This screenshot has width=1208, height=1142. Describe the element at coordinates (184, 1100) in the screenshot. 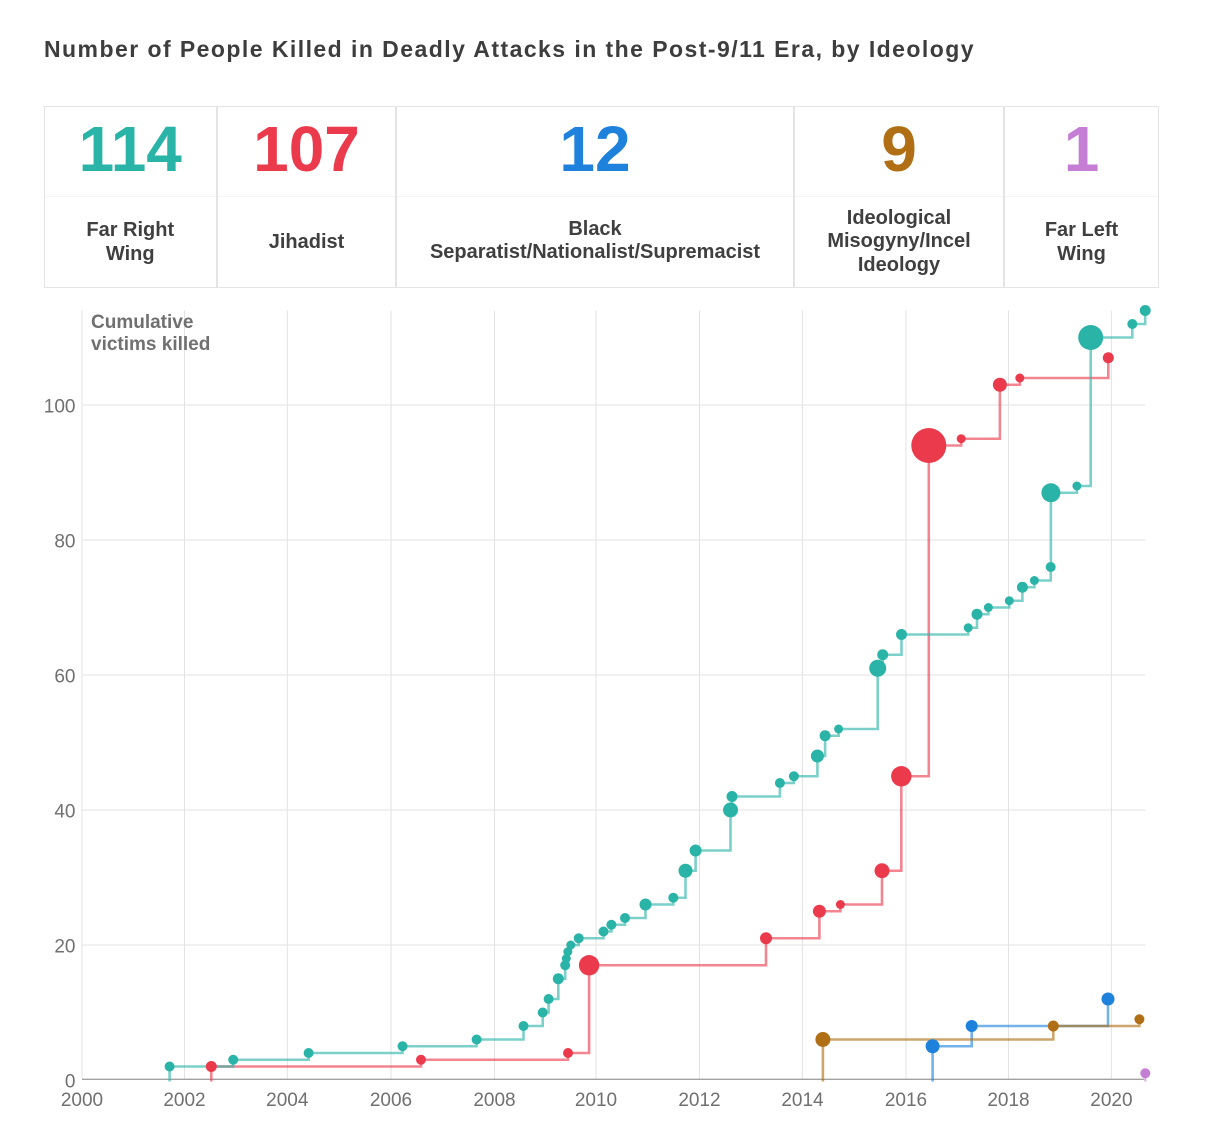

I see `svg-text: 2002` at that location.